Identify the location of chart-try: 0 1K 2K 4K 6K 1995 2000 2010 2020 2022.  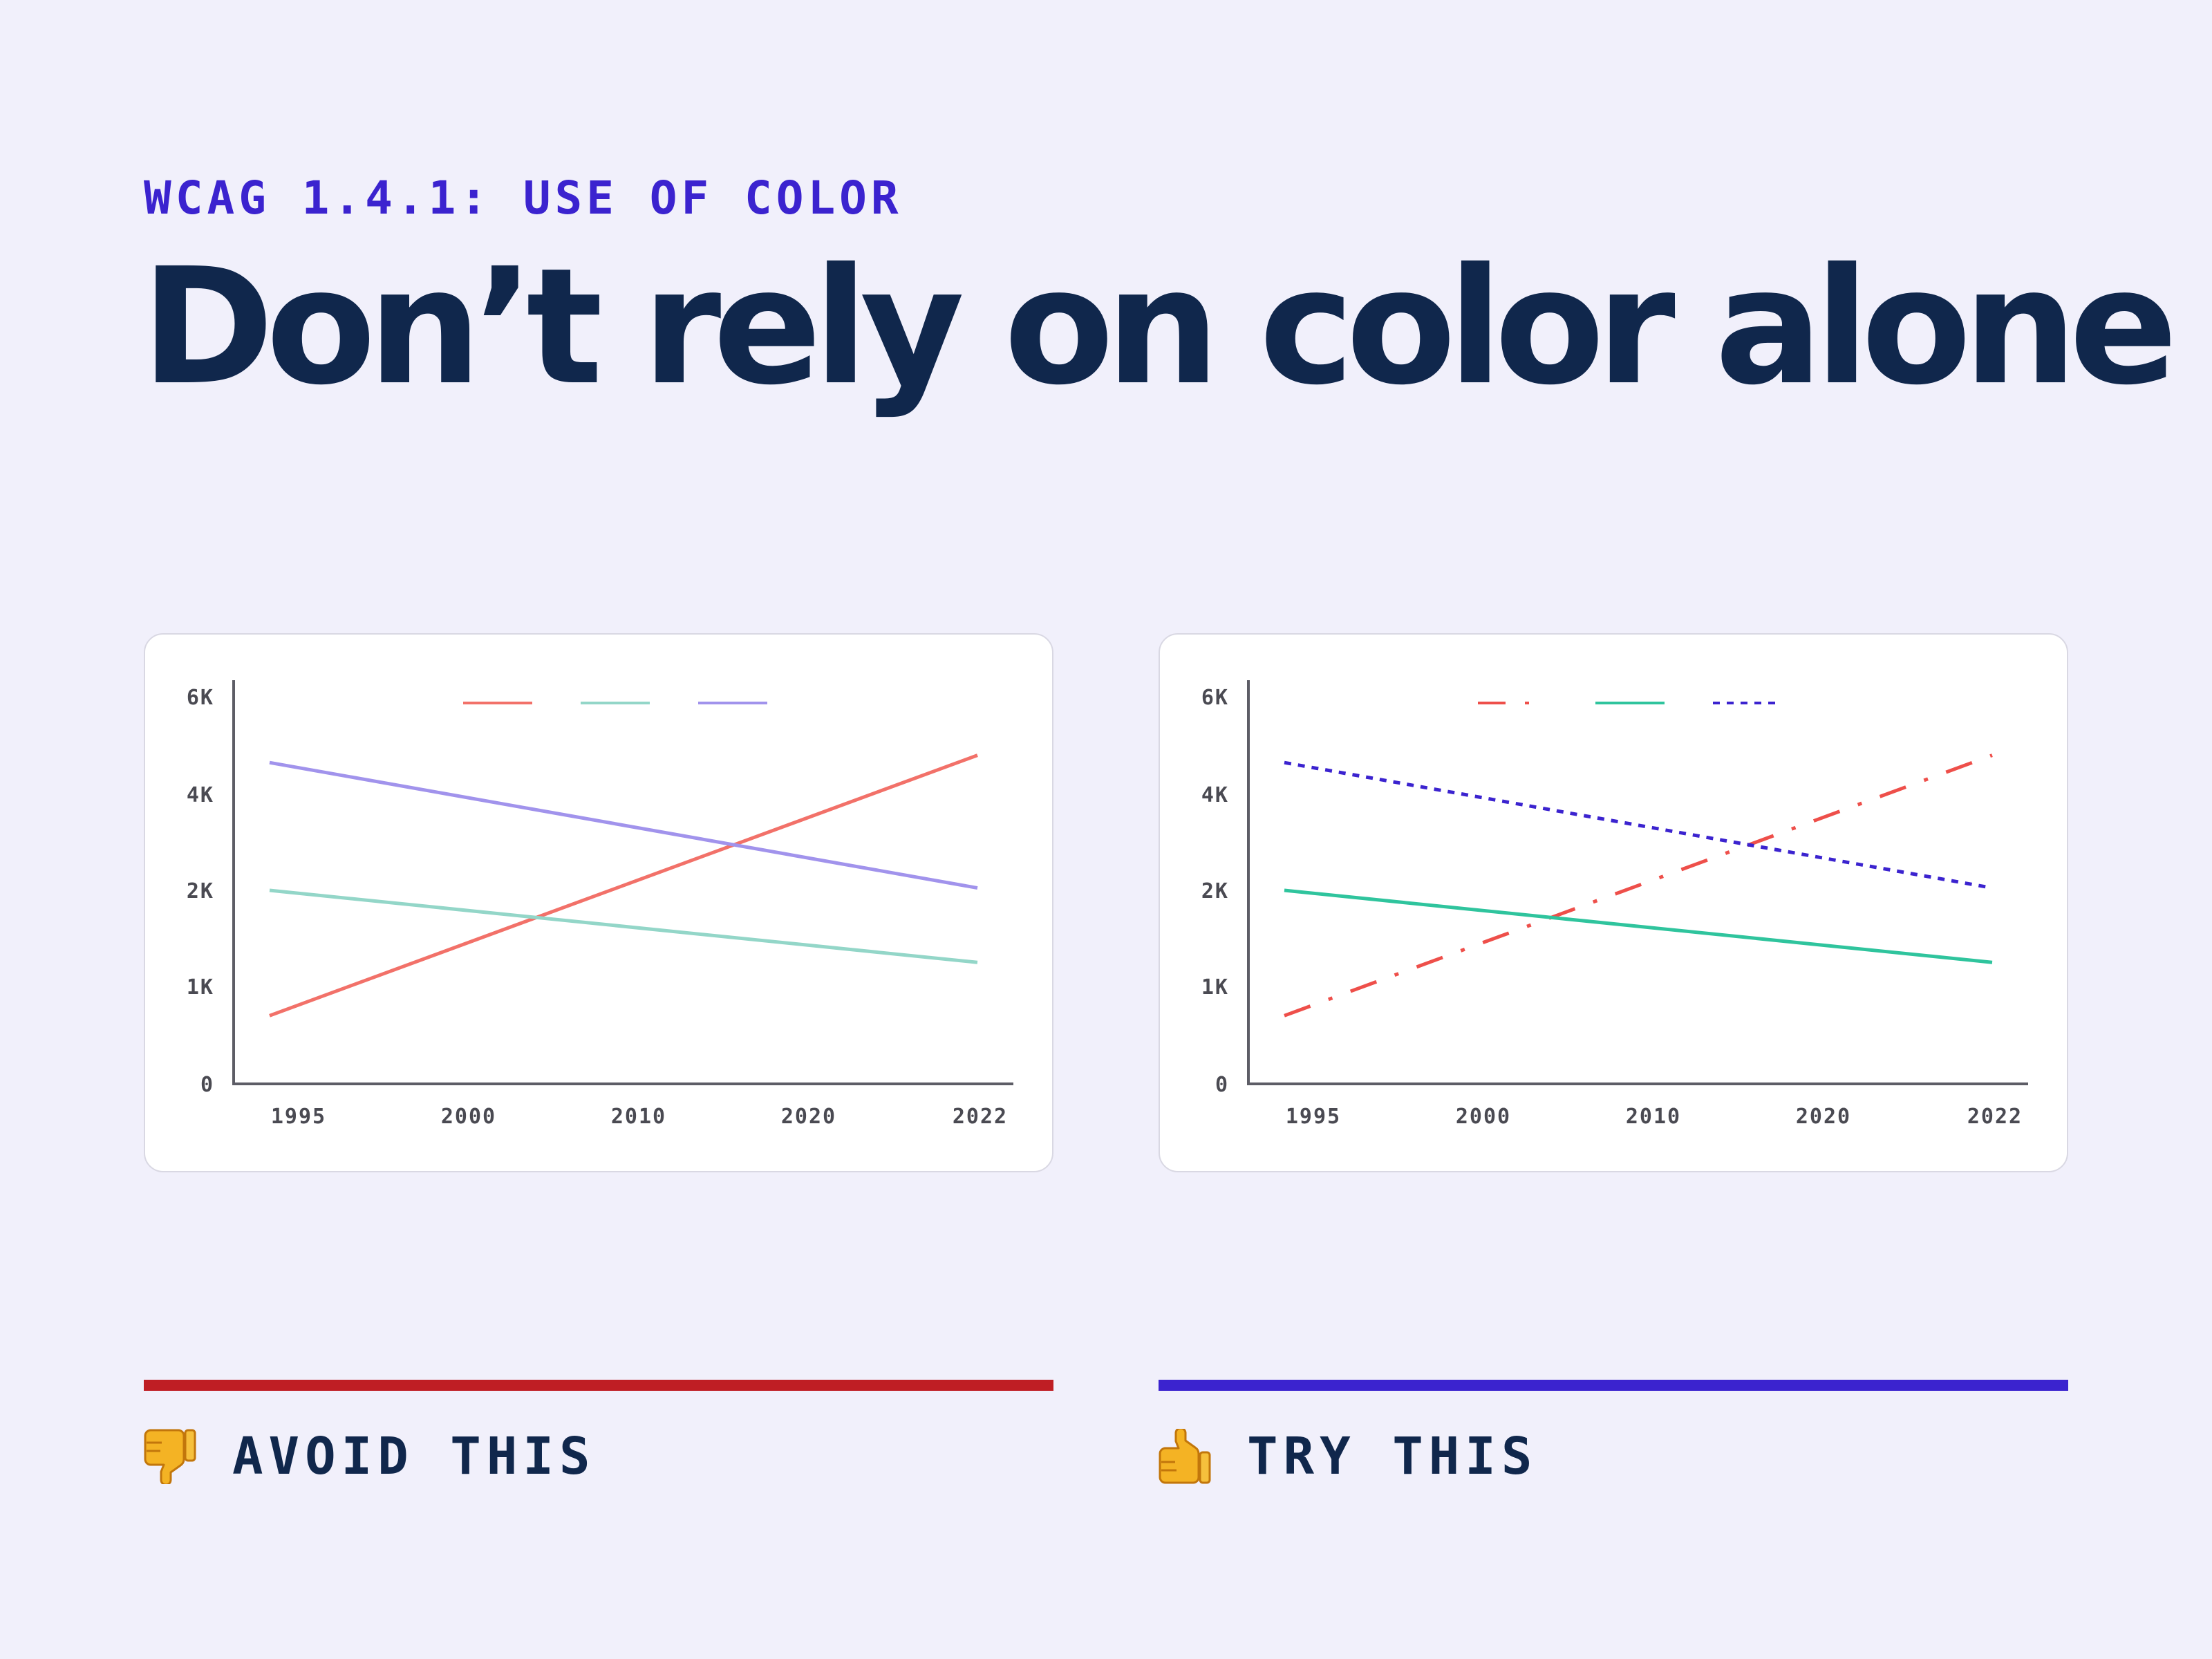
(1614, 904).